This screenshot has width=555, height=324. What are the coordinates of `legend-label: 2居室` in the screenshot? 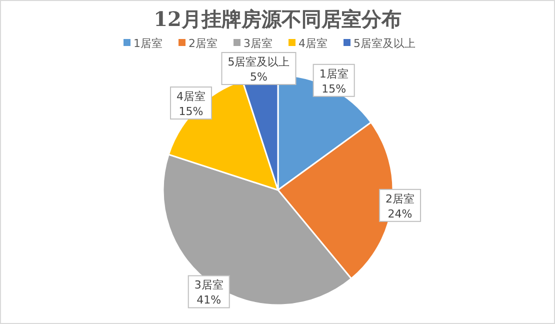 It's located at (203, 43).